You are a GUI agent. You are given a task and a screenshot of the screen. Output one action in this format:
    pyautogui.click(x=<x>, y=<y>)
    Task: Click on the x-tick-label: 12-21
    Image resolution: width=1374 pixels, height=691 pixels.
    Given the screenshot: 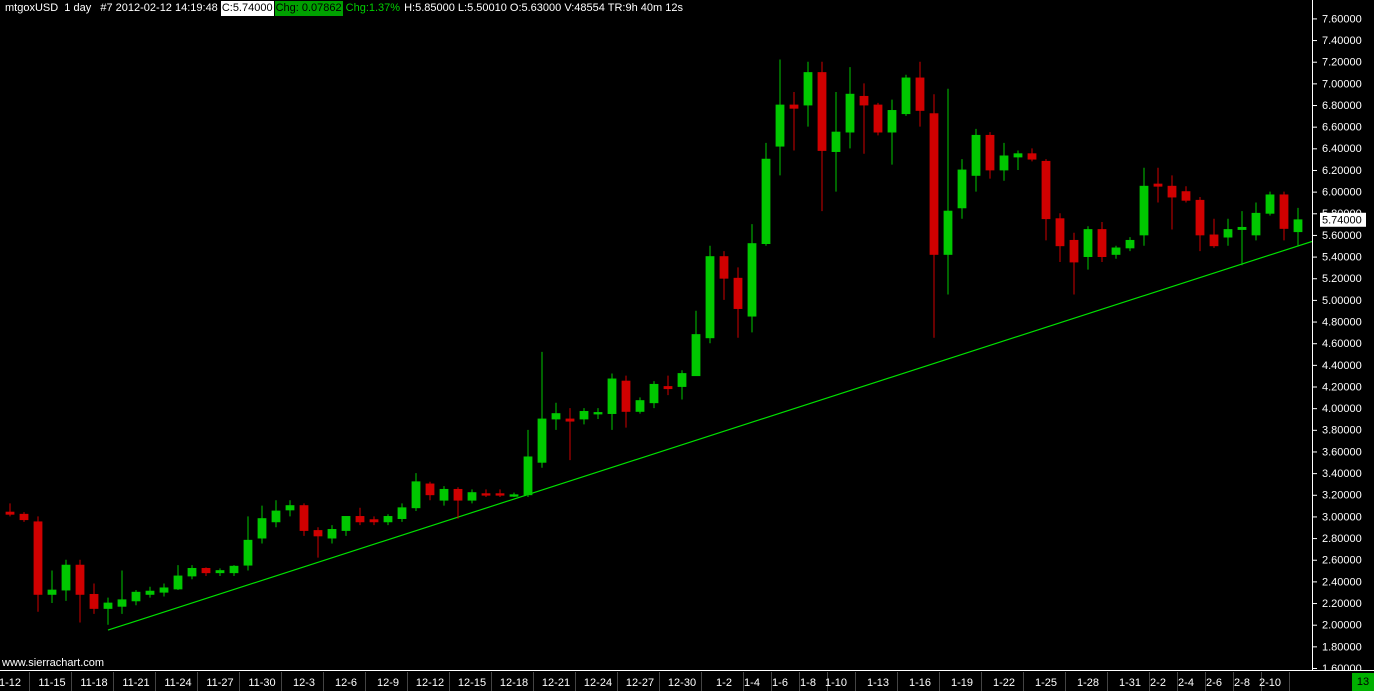 What is the action you would take?
    pyautogui.click(x=556, y=683)
    